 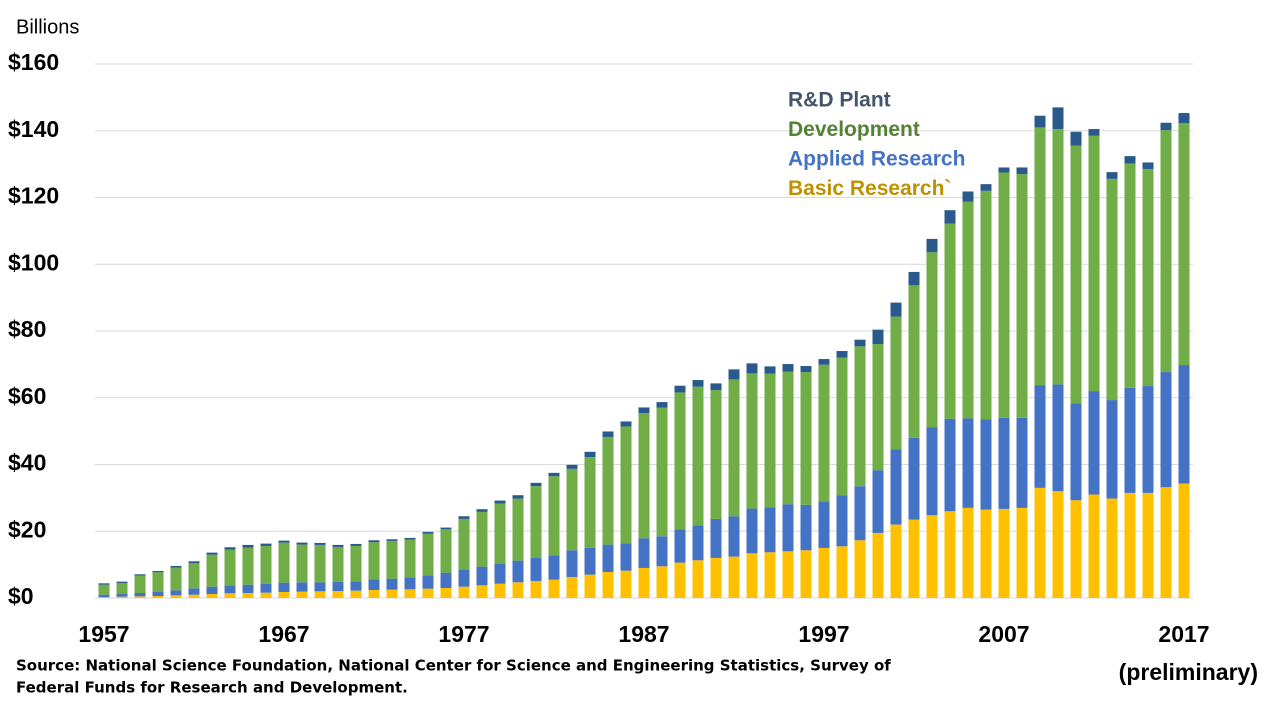 I want to click on y-tick-label: $80, so click(x=27, y=329).